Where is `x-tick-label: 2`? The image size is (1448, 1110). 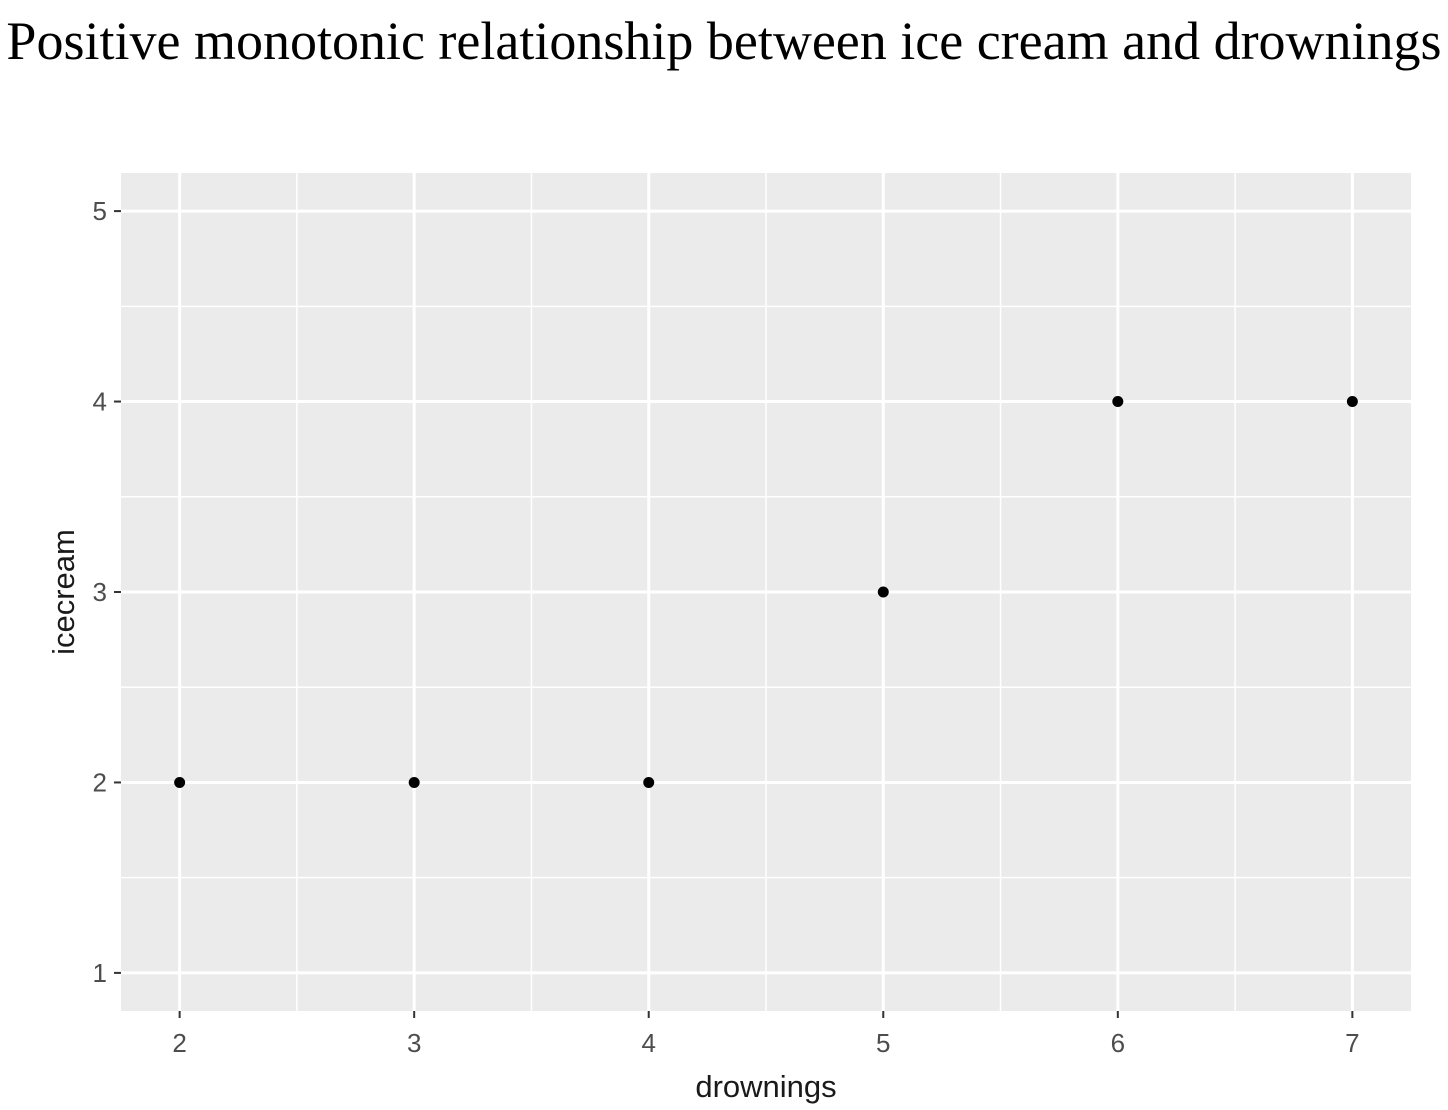 x-tick-label: 2 is located at coordinates (179, 1043).